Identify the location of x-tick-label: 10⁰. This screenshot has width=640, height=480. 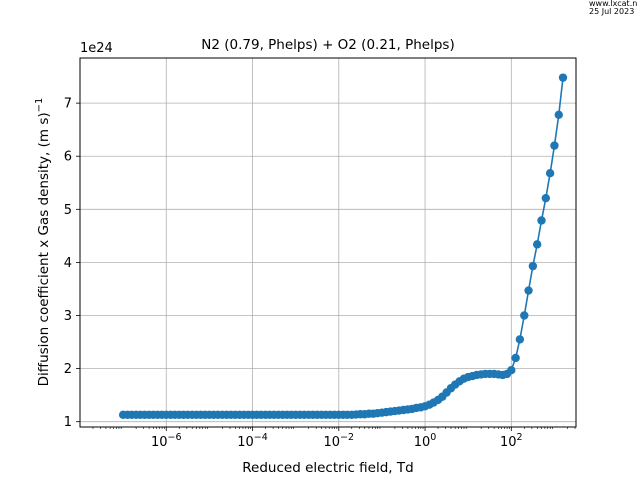
(425, 441).